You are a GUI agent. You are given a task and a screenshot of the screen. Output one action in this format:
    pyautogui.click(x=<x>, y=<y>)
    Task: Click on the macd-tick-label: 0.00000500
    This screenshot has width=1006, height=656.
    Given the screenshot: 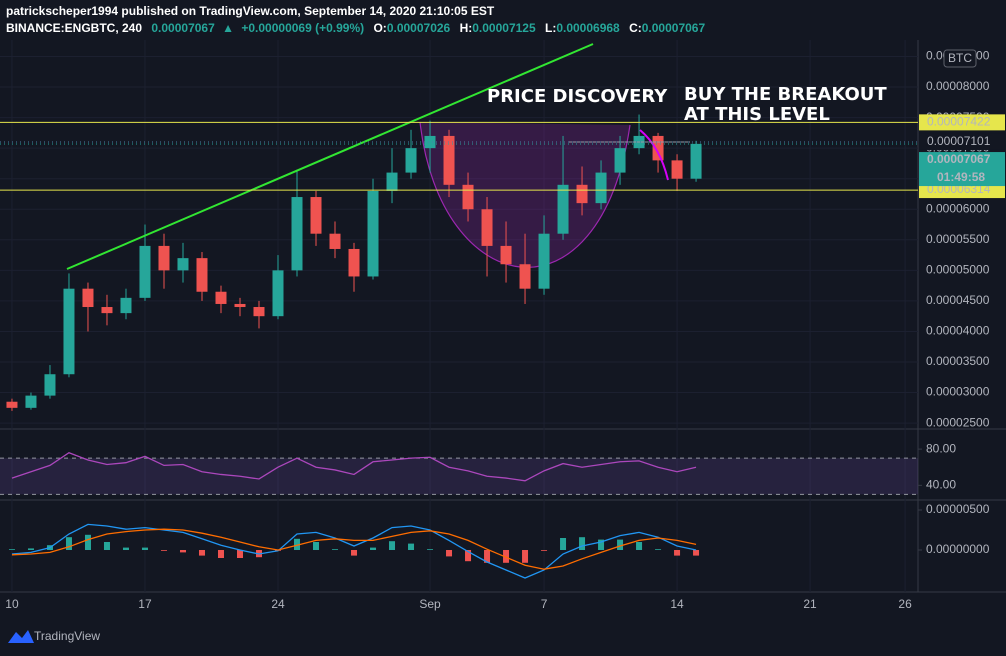 What is the action you would take?
    pyautogui.click(x=958, y=509)
    